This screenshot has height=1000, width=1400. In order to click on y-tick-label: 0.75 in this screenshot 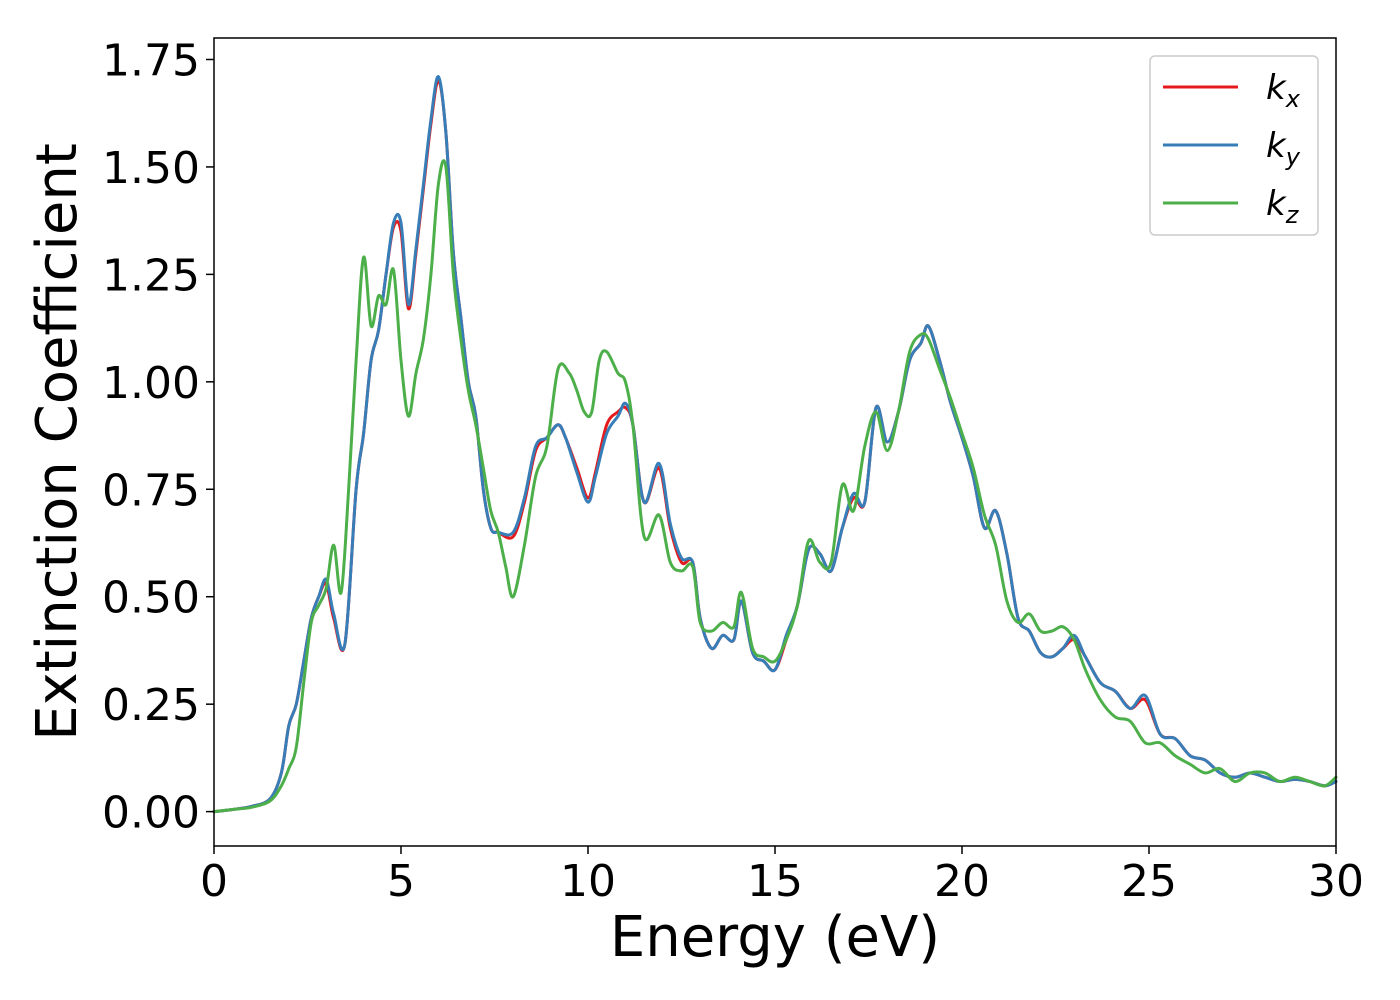, I will do `click(151, 490)`.